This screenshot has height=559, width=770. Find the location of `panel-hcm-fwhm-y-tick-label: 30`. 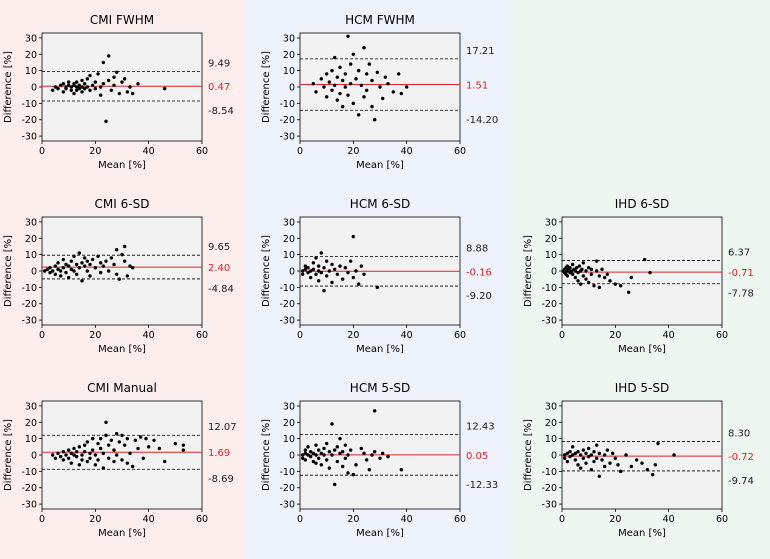

panel-hcm-fwhm-y-tick-label: 30 is located at coordinates (289, 38).